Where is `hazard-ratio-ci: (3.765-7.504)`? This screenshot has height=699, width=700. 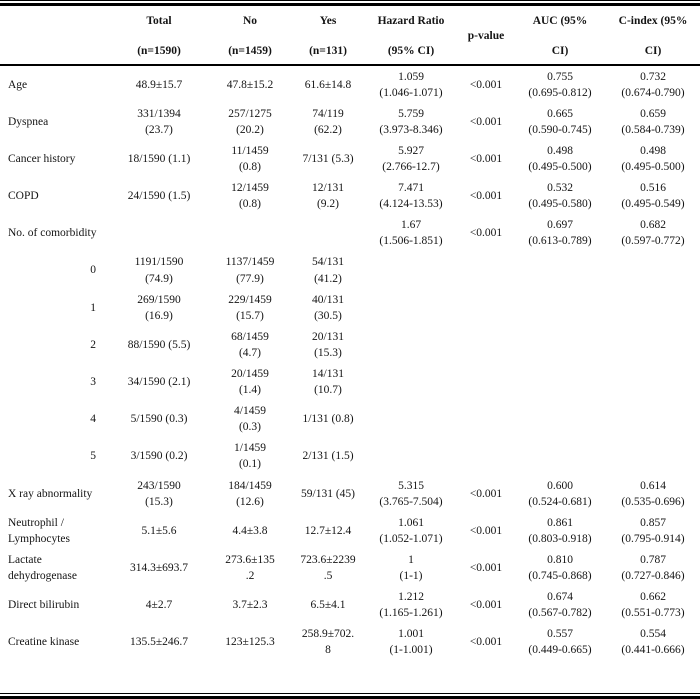 hazard-ratio-ci: (3.765-7.504) is located at coordinates (411, 501).